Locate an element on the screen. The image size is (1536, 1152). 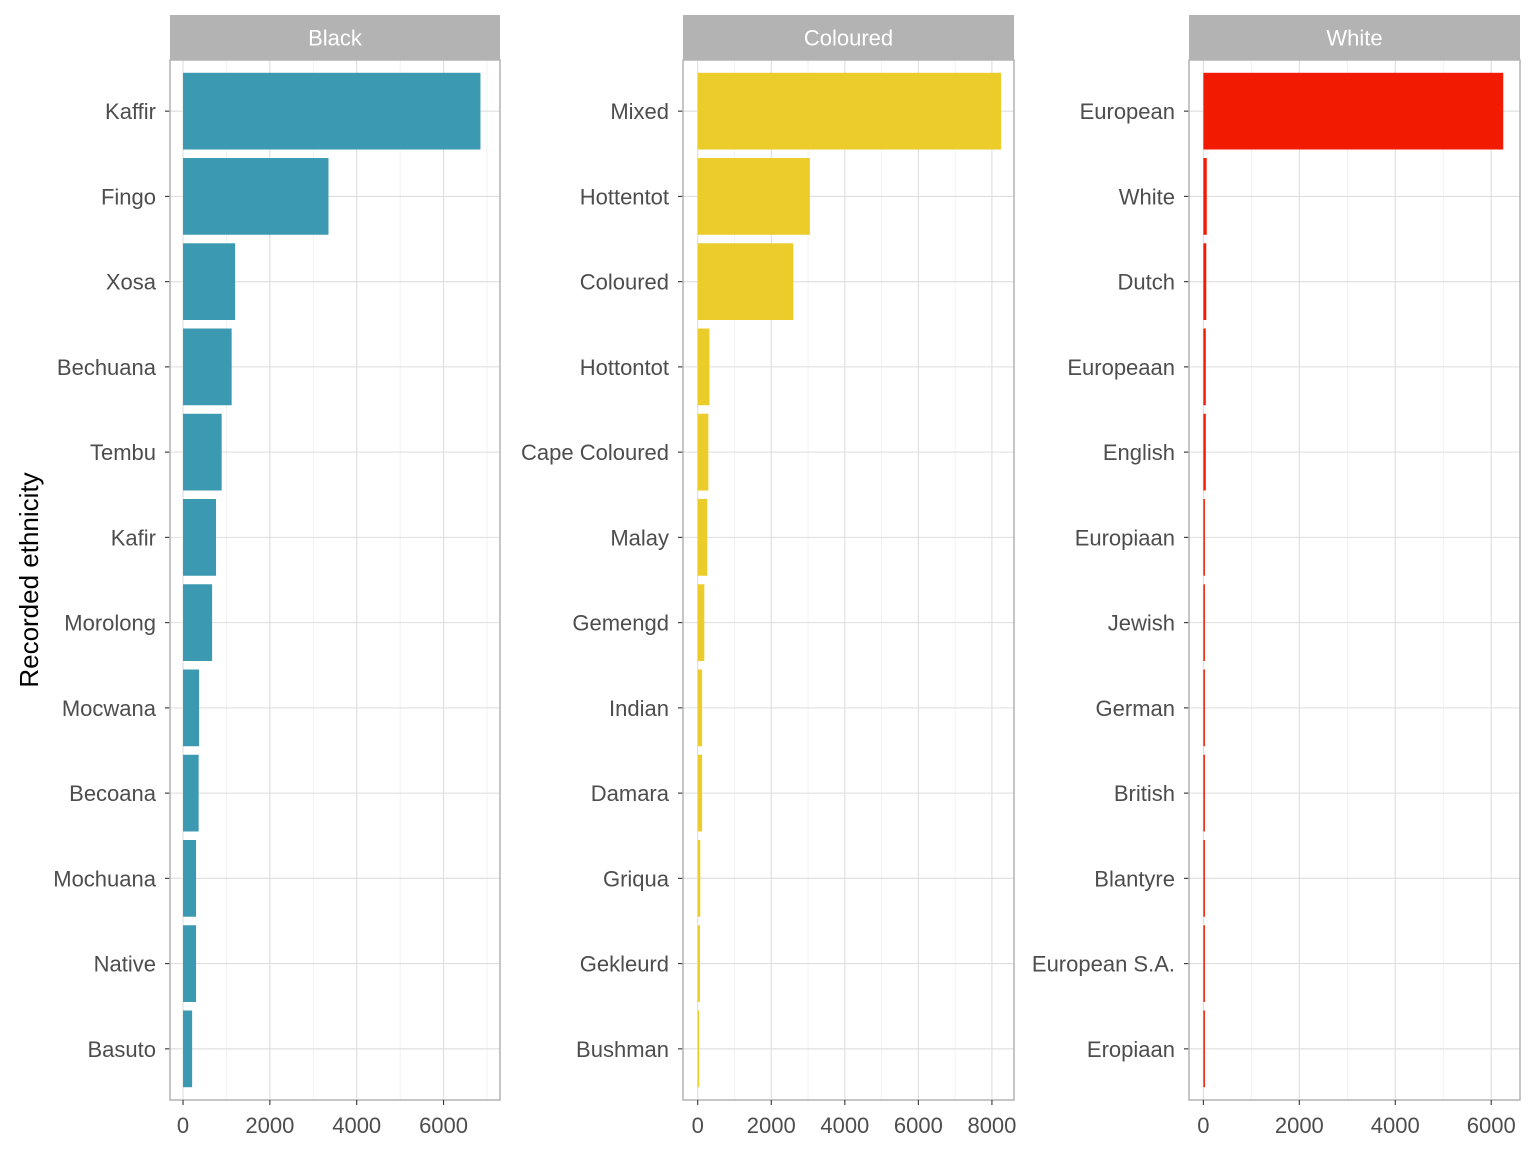
bar-coloured is located at coordinates (745, 281).